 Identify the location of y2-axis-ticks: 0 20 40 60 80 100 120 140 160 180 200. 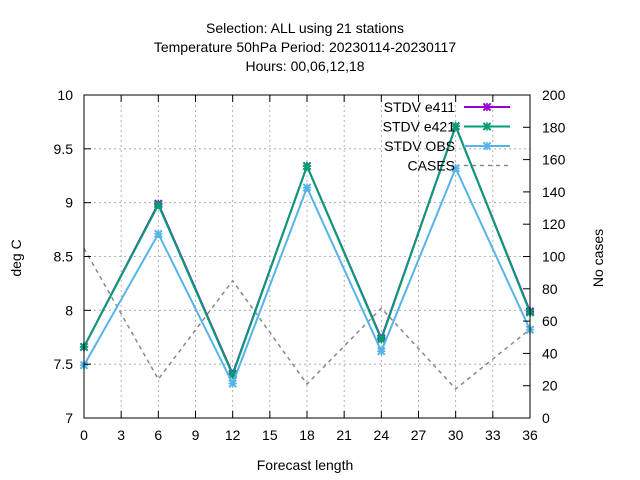
(544, 256).